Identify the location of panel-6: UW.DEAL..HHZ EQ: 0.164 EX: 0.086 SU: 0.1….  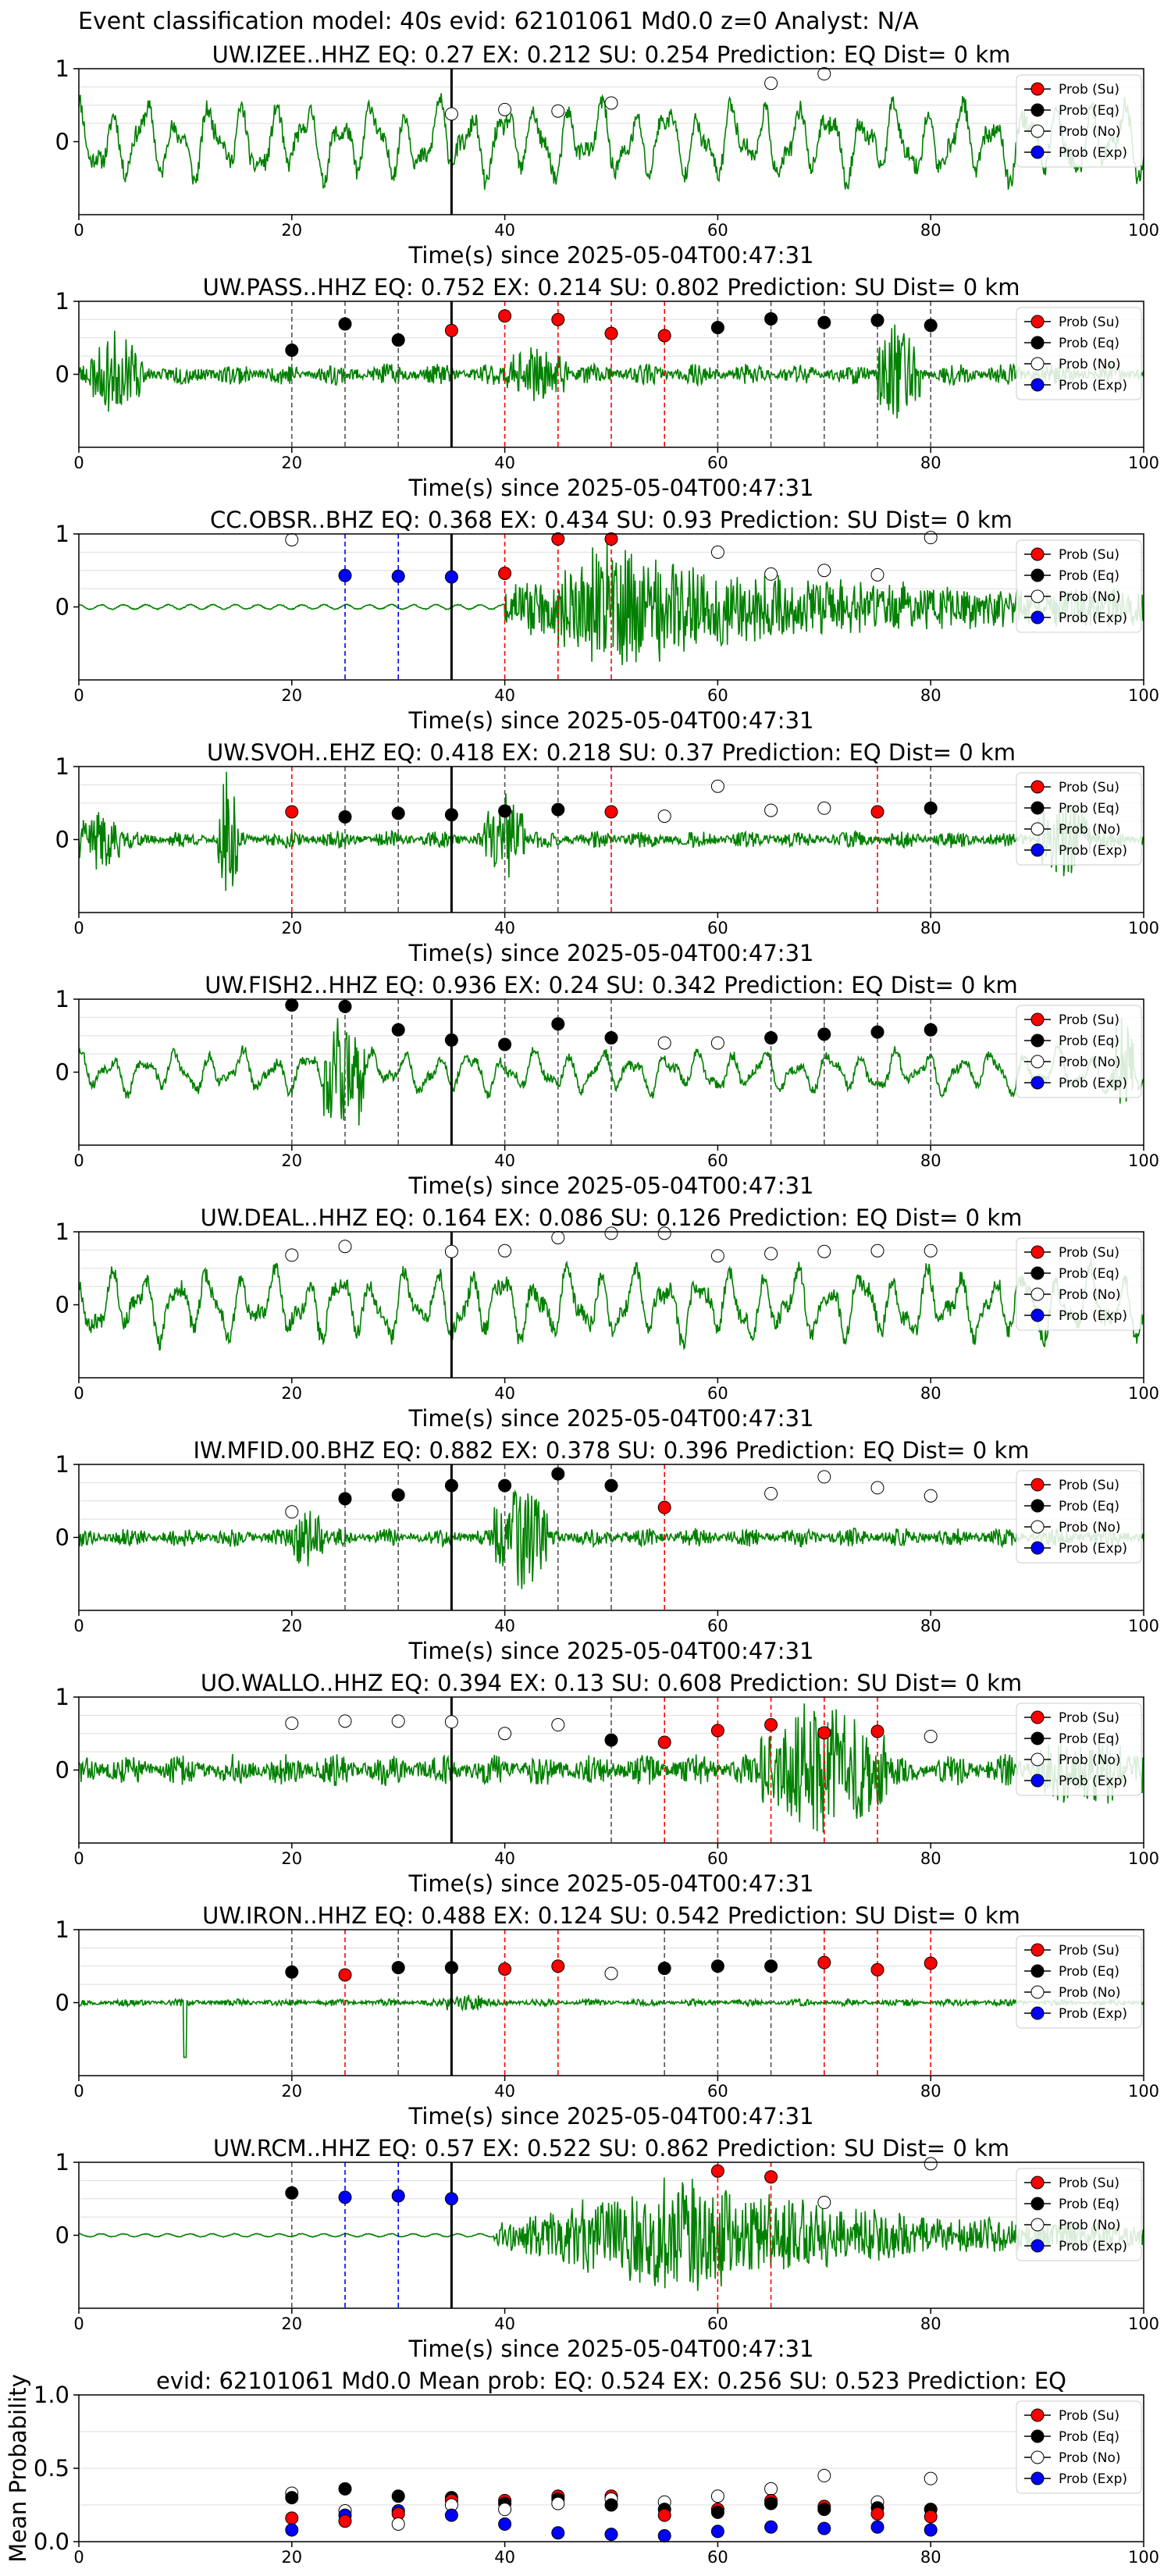
(607, 1318).